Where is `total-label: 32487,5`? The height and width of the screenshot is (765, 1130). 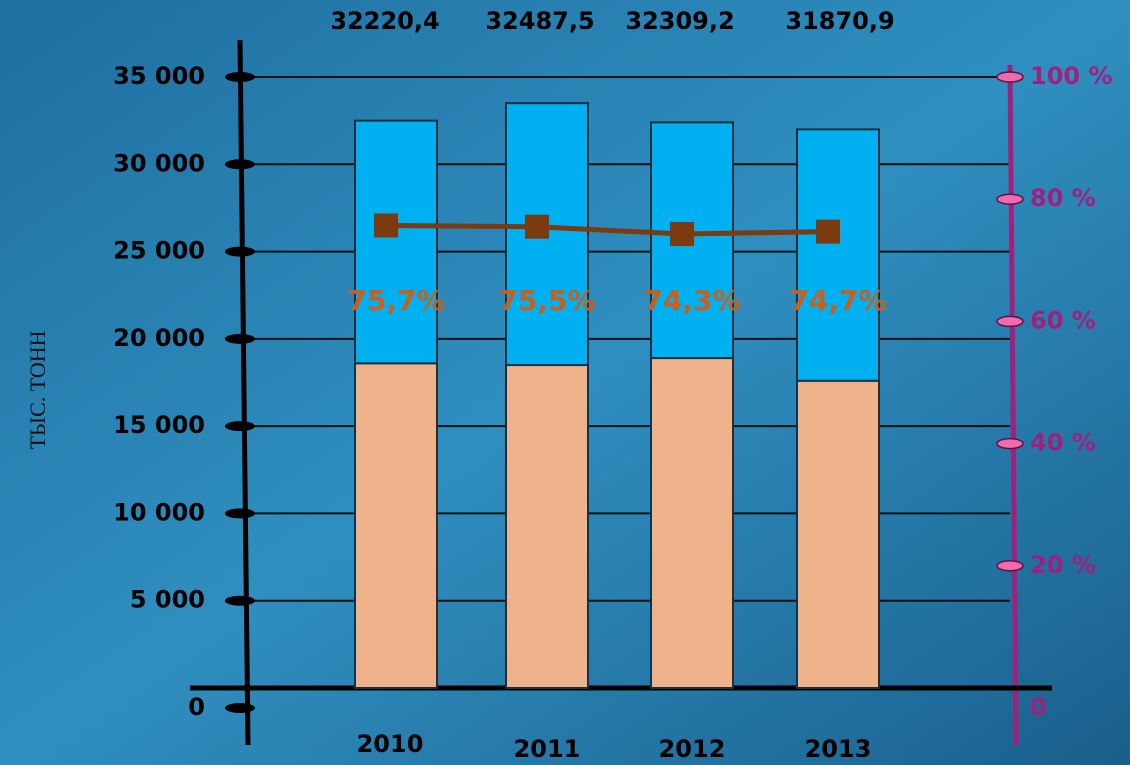 total-label: 32487,5 is located at coordinates (539, 21).